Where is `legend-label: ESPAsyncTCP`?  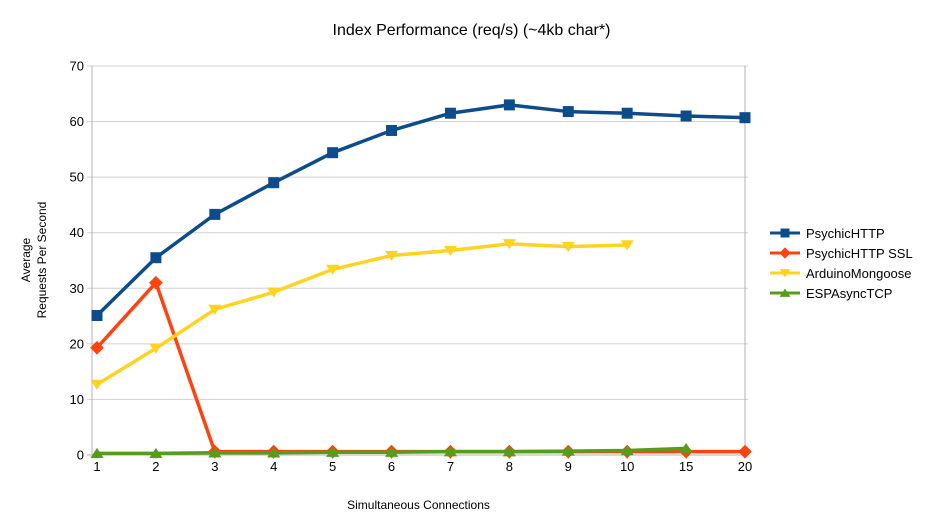 legend-label: ESPAsyncTCP is located at coordinates (849, 293).